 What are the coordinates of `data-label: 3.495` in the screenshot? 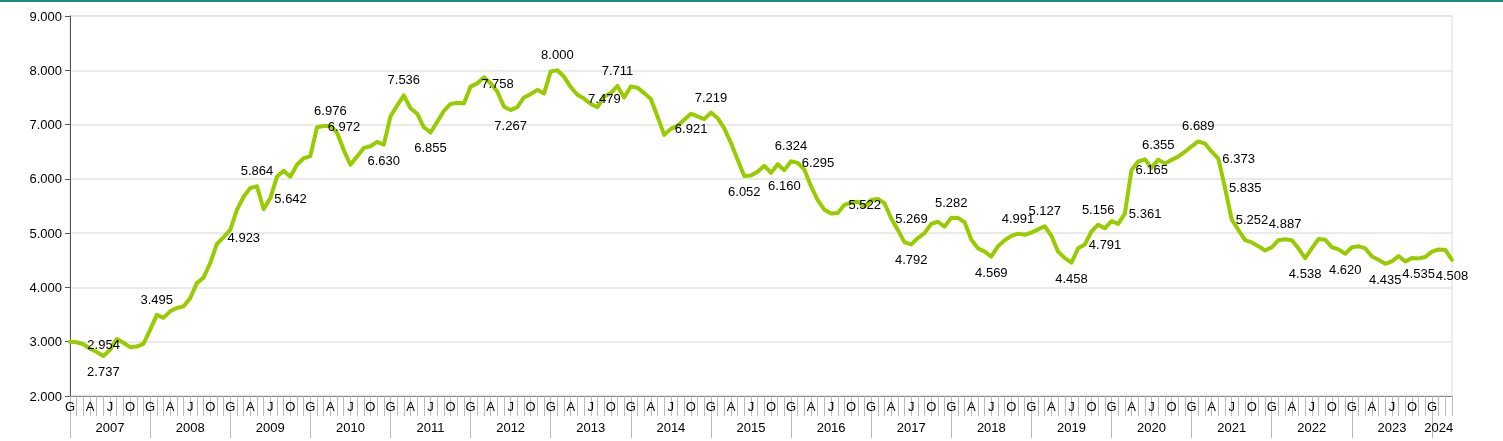 It's located at (157, 299).